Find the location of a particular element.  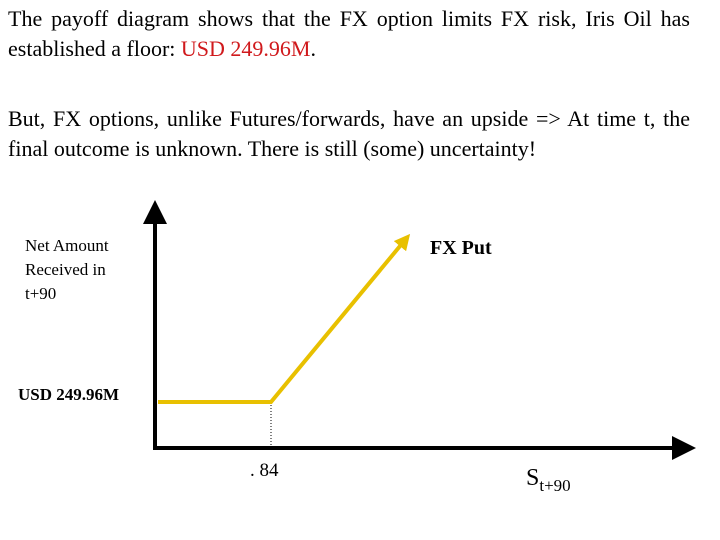

x-axis-label-base: S is located at coordinates (532, 478).